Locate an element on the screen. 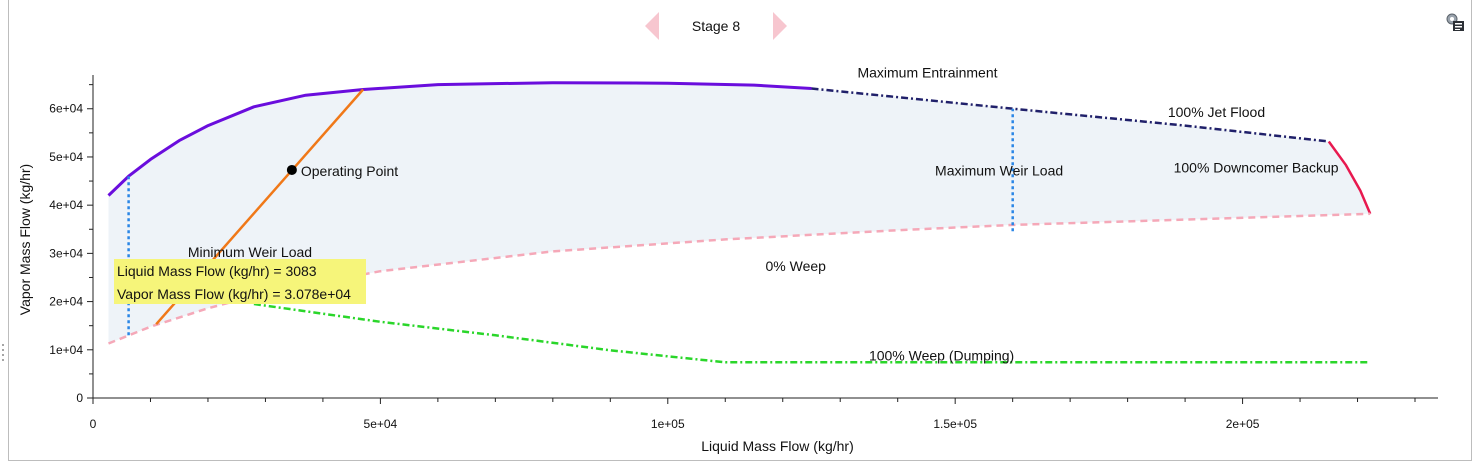 This screenshot has height=462, width=1473. x-tick-label: 5e+04 is located at coordinates (381, 424).